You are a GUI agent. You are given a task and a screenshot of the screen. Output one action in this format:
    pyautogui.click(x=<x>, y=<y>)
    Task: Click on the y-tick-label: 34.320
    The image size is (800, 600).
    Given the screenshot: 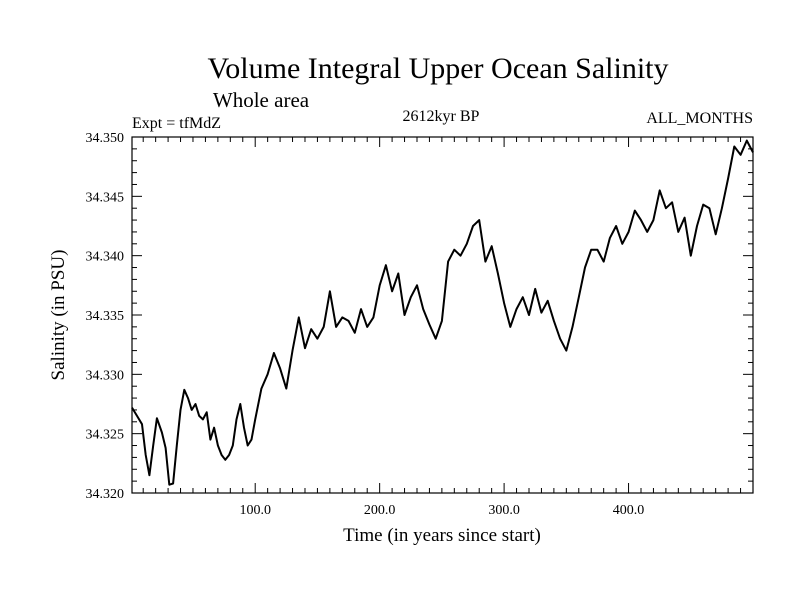 What is the action you would take?
    pyautogui.click(x=105, y=494)
    